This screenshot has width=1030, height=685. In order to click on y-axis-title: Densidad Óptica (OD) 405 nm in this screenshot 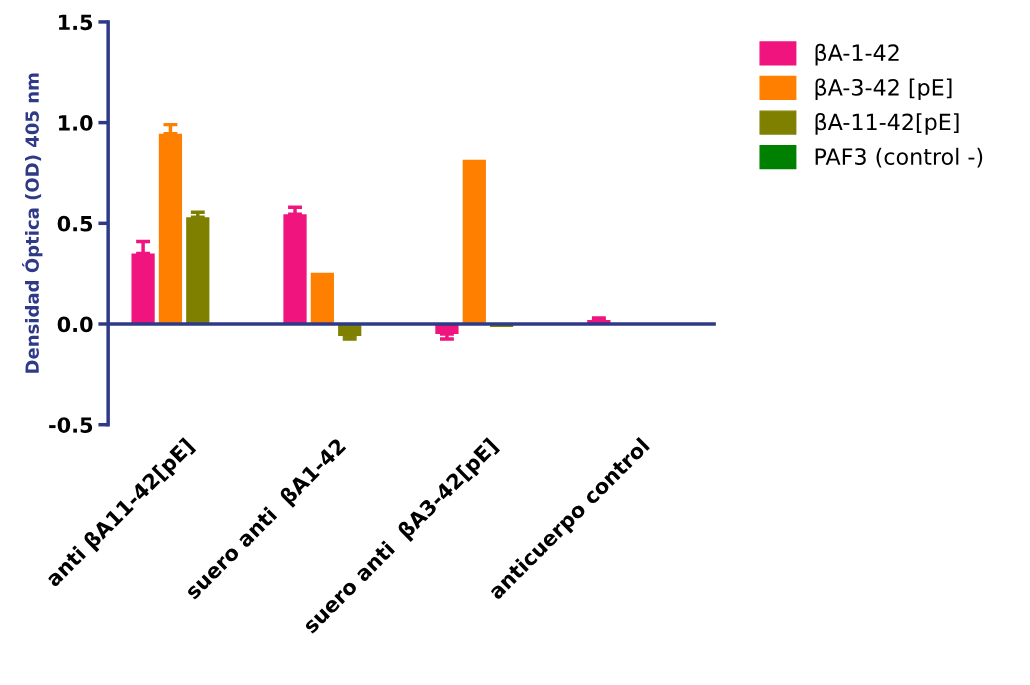, I will do `click(32, 223)`.